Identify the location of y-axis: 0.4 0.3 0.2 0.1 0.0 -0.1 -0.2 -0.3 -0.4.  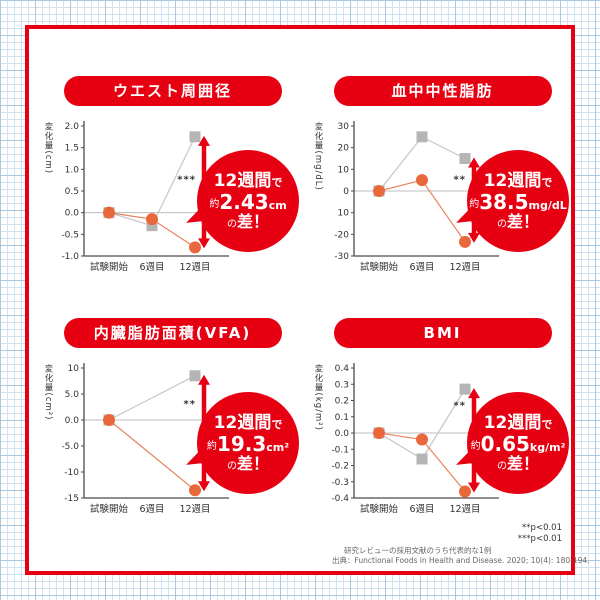
(343, 433).